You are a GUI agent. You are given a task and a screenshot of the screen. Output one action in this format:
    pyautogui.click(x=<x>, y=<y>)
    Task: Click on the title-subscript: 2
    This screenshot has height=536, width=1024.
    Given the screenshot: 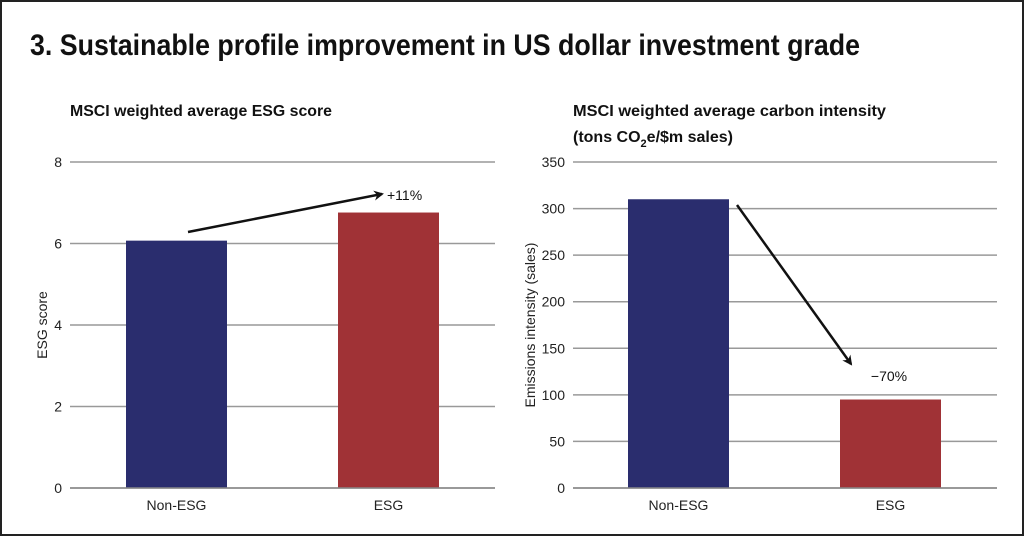 What is the action you would take?
    pyautogui.click(x=644, y=144)
    